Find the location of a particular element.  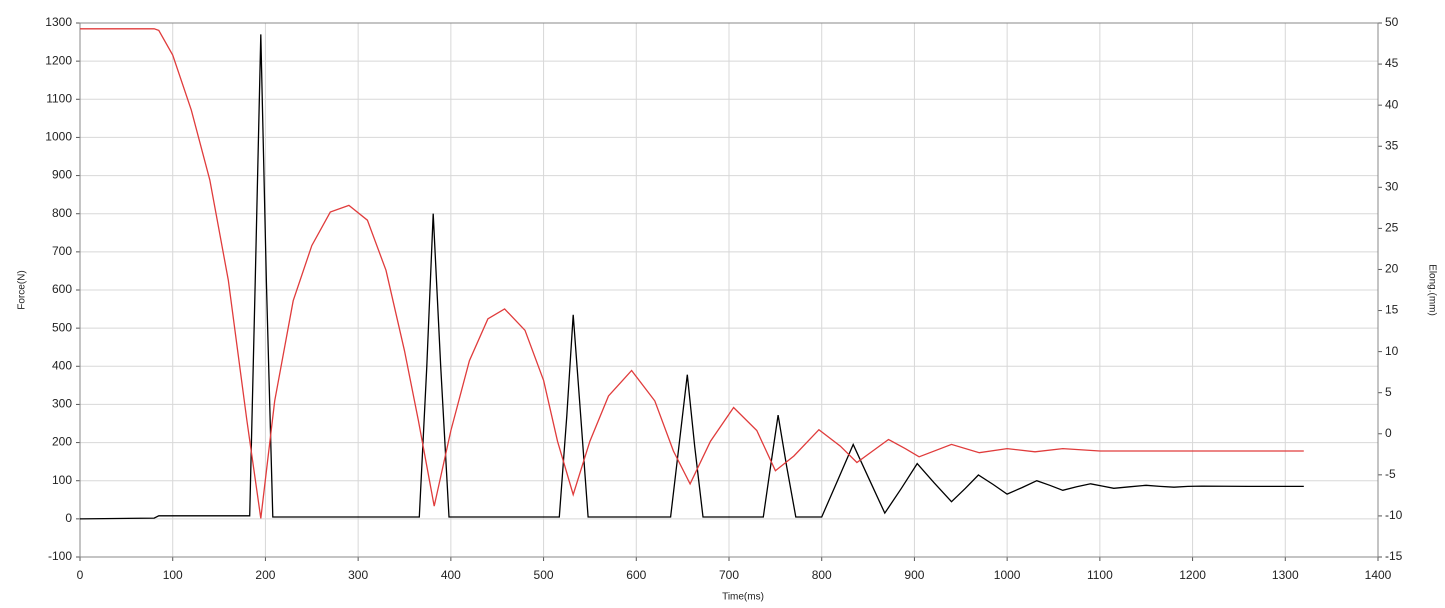

y2-tick-label: -15 is located at coordinates (1394, 556).